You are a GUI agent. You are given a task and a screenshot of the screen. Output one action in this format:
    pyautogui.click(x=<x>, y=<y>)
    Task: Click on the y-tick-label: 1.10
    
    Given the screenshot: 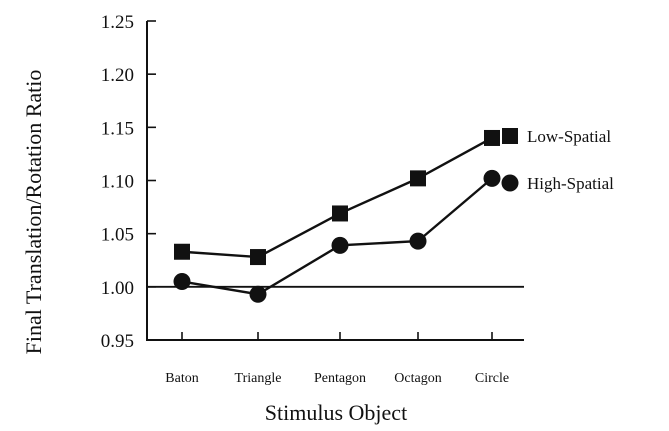 What is the action you would take?
    pyautogui.click(x=117, y=182)
    